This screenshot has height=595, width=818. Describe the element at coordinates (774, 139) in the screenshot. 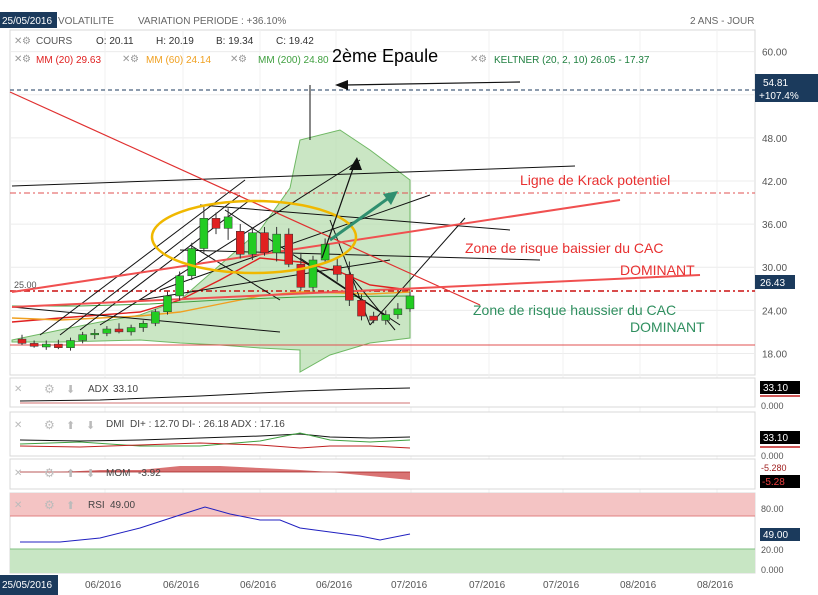

I see `y-tick-label: 48.00` at that location.